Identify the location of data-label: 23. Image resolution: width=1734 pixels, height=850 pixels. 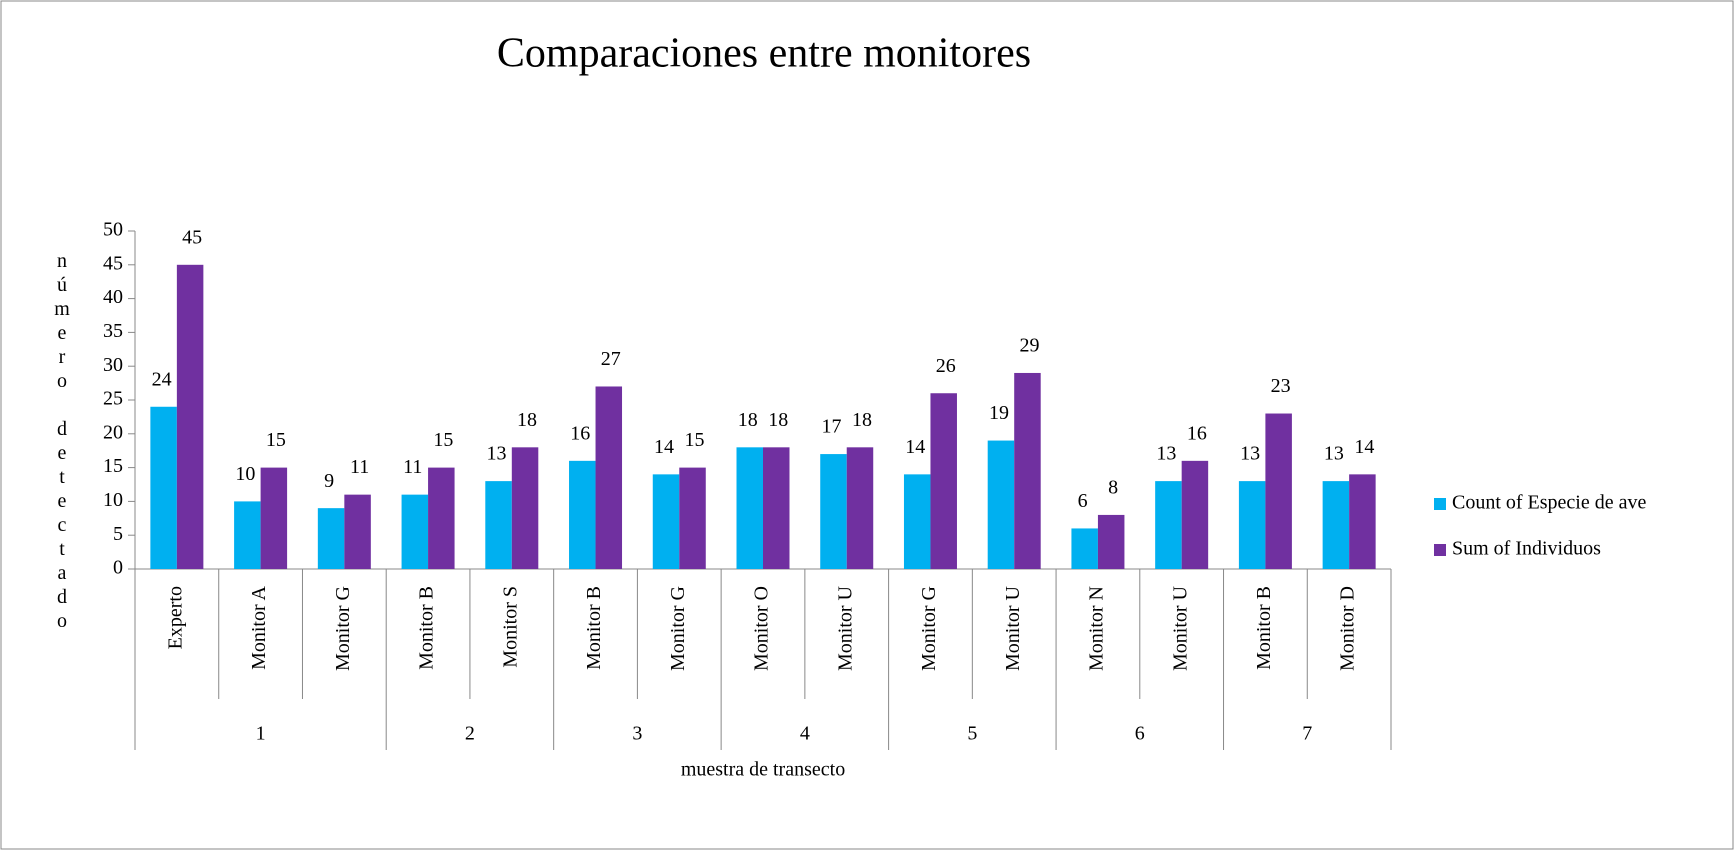
(1281, 386).